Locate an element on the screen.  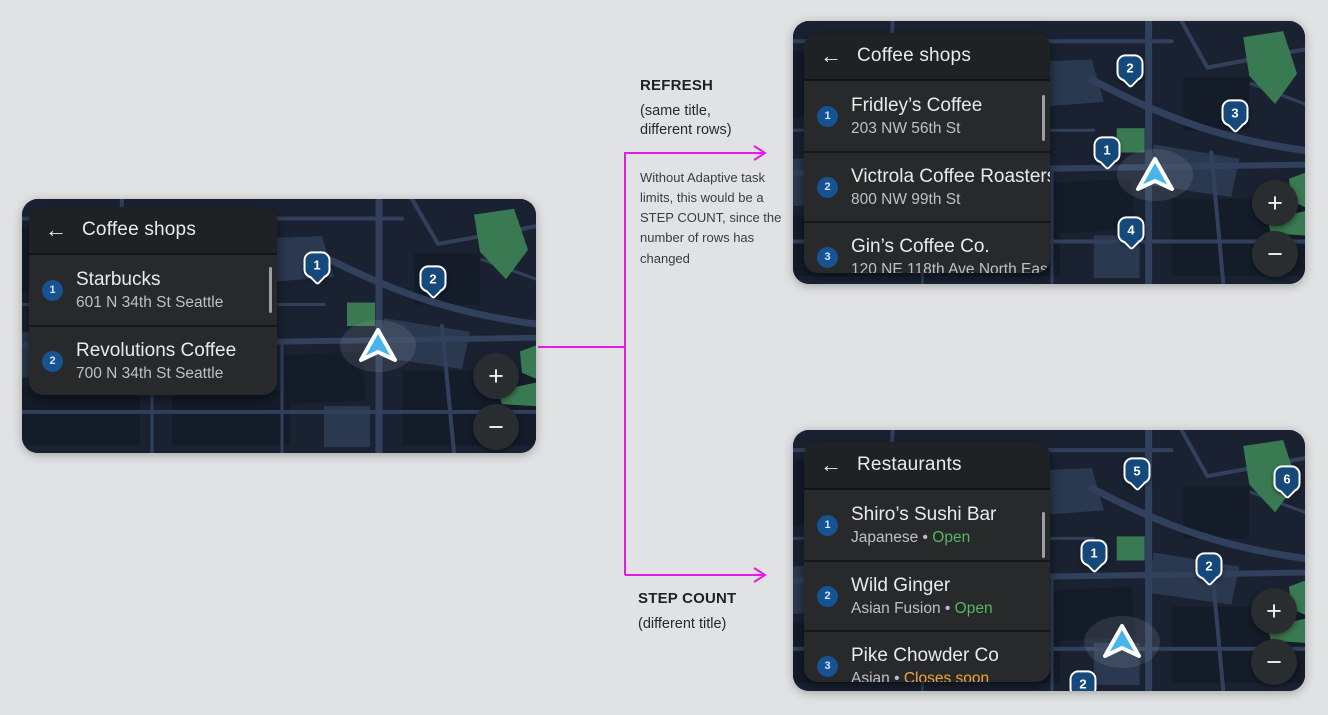
poi-subtitle: 120 NE 118th Ave North East is located at coordinates (950, 267).